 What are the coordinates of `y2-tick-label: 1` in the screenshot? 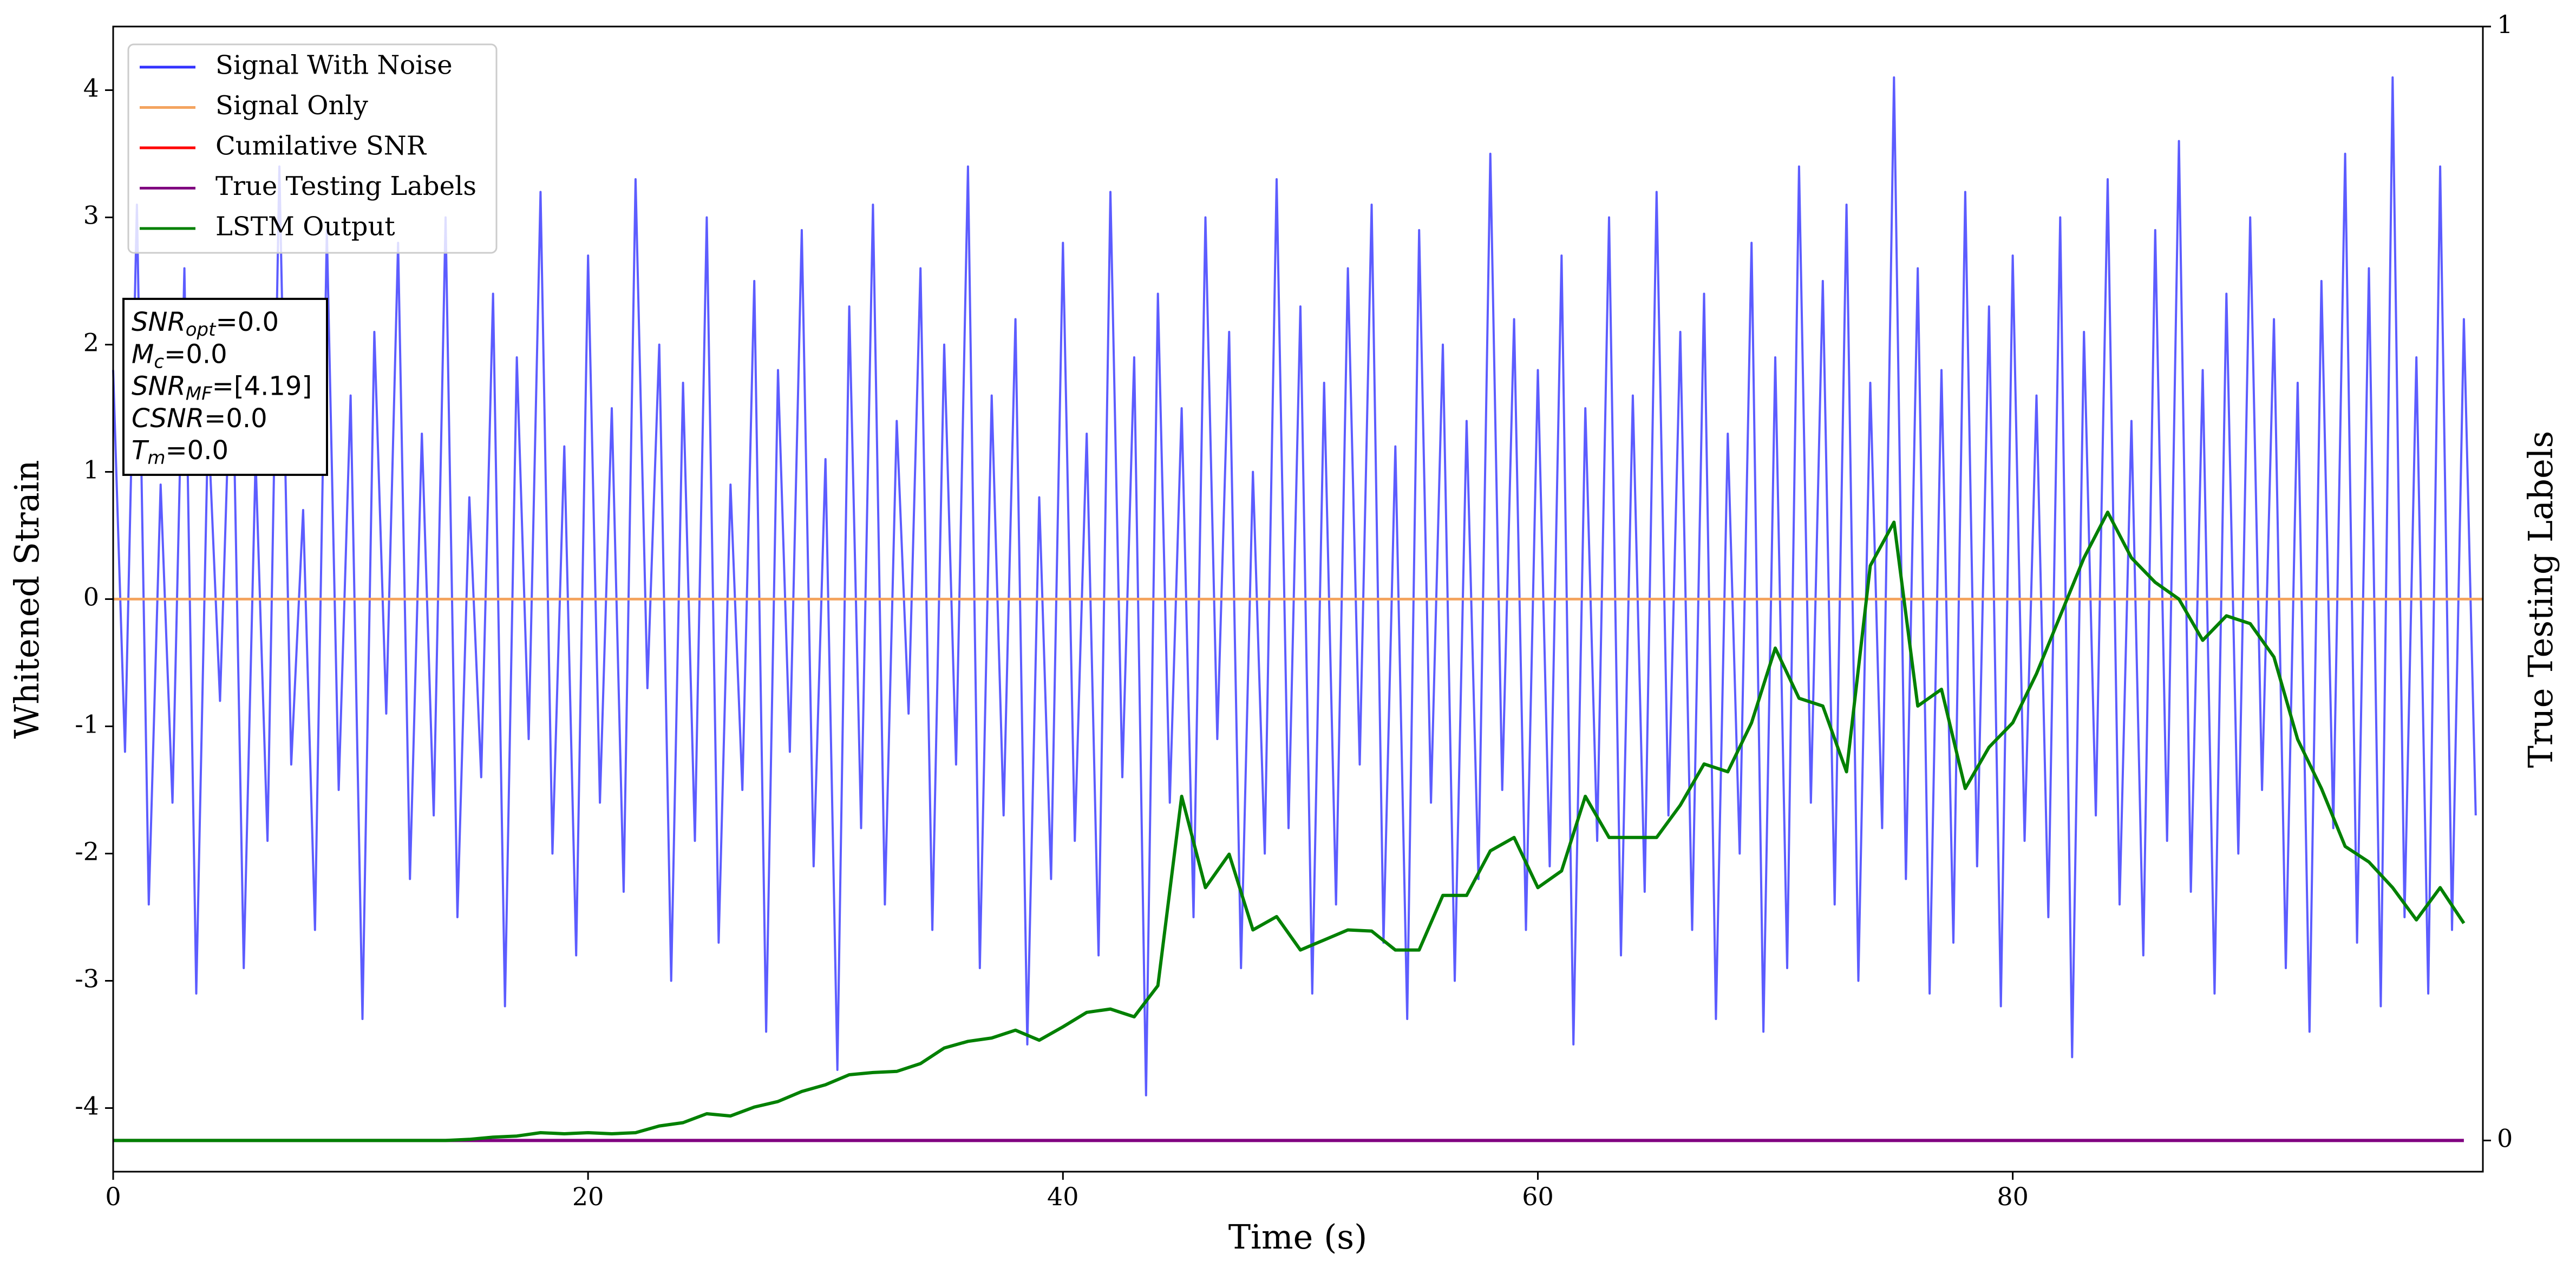 It's located at (2505, 24).